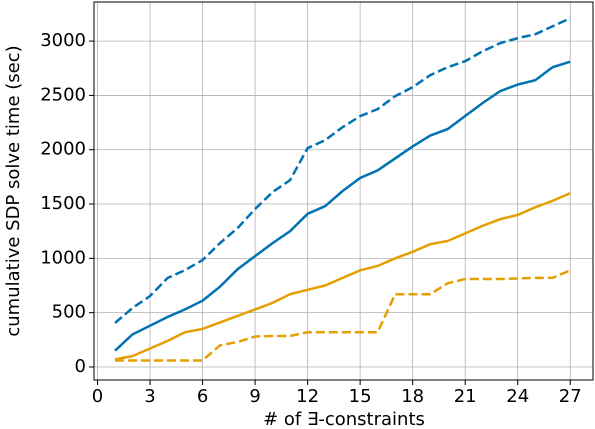 Image resolution: width=595 pixels, height=429 pixels. What do you see at coordinates (149, 396) in the screenshot?
I see `x-tick-label: 3` at bounding box center [149, 396].